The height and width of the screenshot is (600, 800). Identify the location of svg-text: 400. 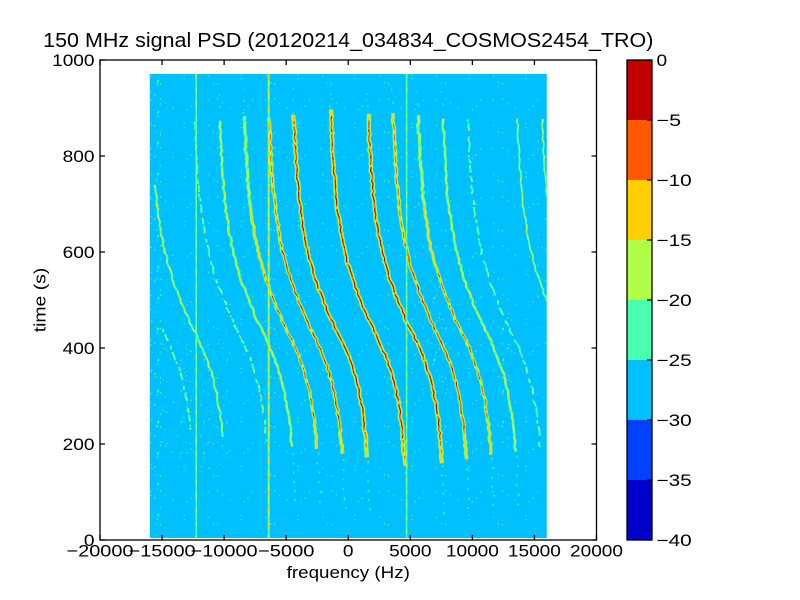
(79, 348).